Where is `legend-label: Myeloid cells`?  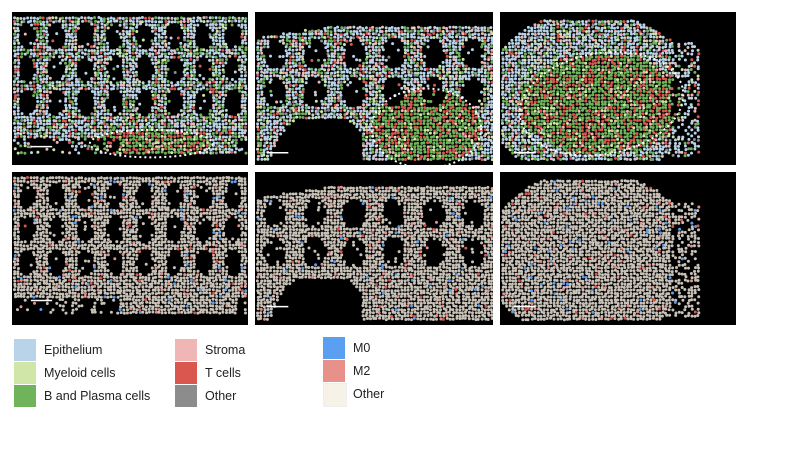 legend-label: Myeloid cells is located at coordinates (80, 373).